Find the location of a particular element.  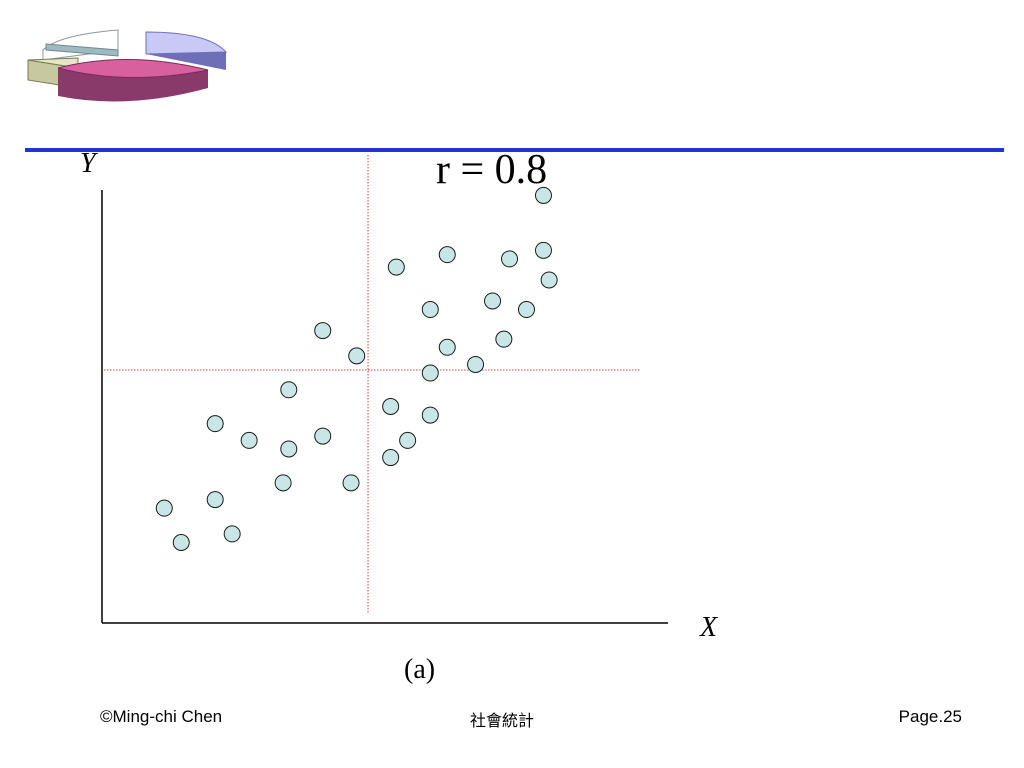

chart-title: r = 0.8 is located at coordinates (491, 170).